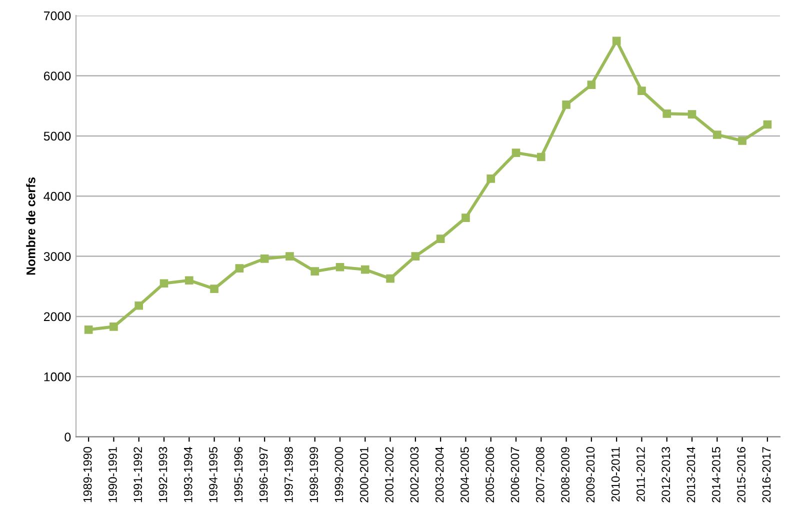  What do you see at coordinates (57, 196) in the screenshot?
I see `y-tick-label: 4000` at bounding box center [57, 196].